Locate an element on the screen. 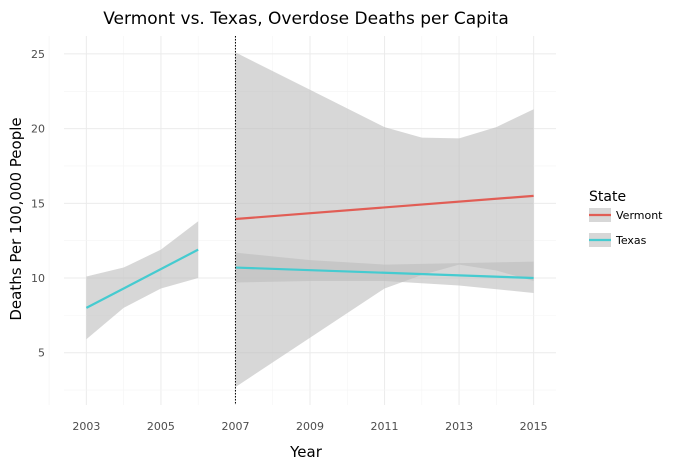 This screenshot has height=469, width=695. legend: State Vermont Texas is located at coordinates (626, 218).